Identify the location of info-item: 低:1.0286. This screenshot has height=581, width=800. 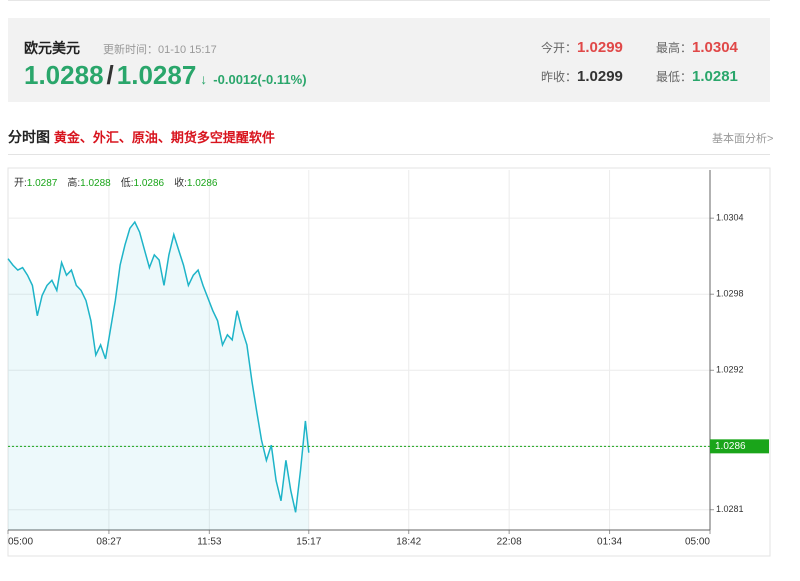
(143, 182).